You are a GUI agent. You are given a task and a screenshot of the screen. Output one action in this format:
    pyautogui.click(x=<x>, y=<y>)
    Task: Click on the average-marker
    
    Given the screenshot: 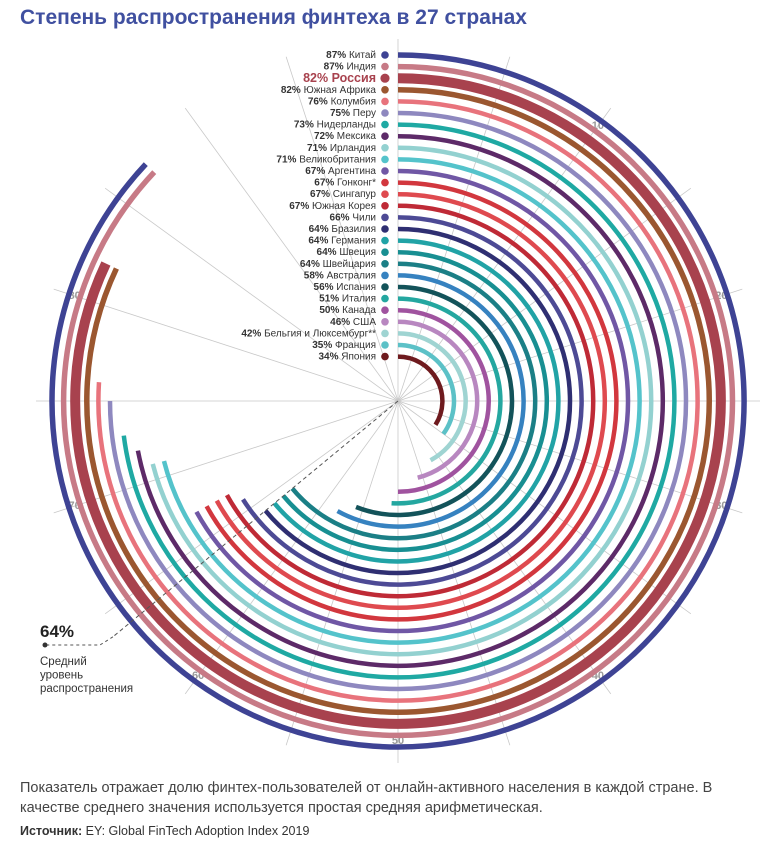 What is the action you would take?
    pyautogui.click(x=45, y=645)
    